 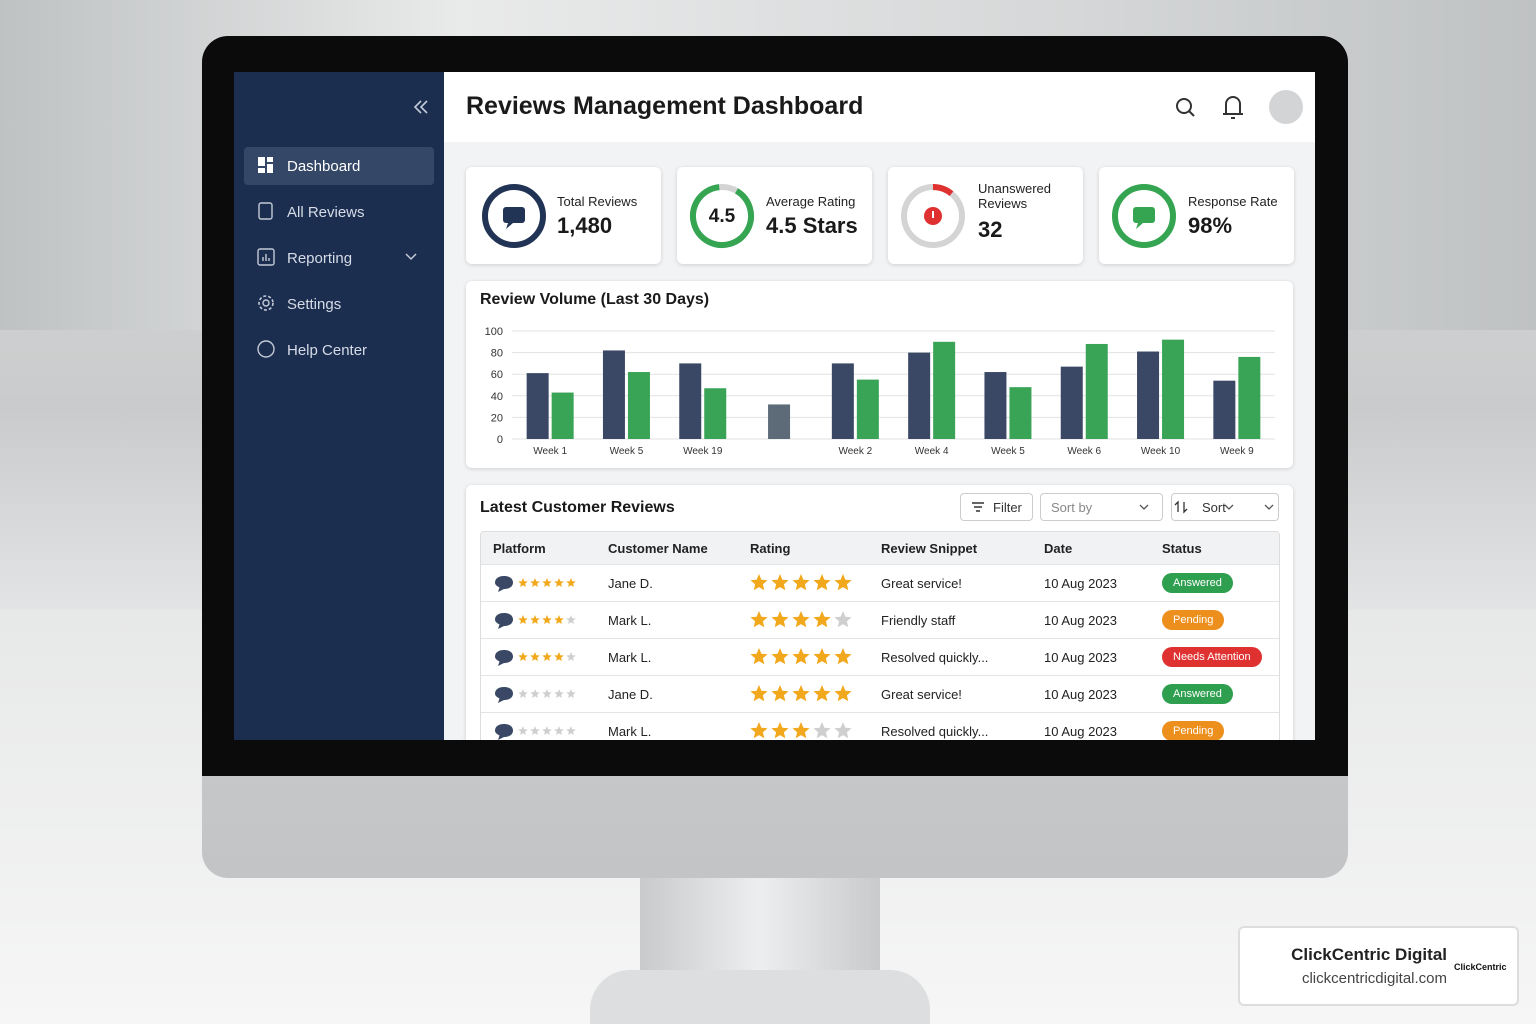 I want to click on nav-item: Help Center, so click(x=327, y=350).